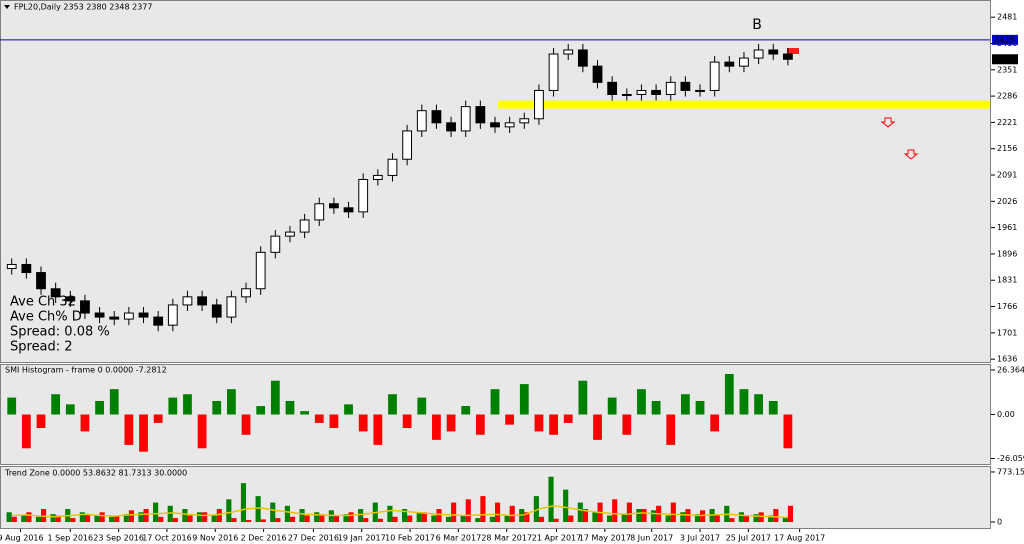 This screenshot has height=544, width=1024. Describe the element at coordinates (215, 538) in the screenshot. I see `x-tick-label: 9 Nov 2016` at that location.